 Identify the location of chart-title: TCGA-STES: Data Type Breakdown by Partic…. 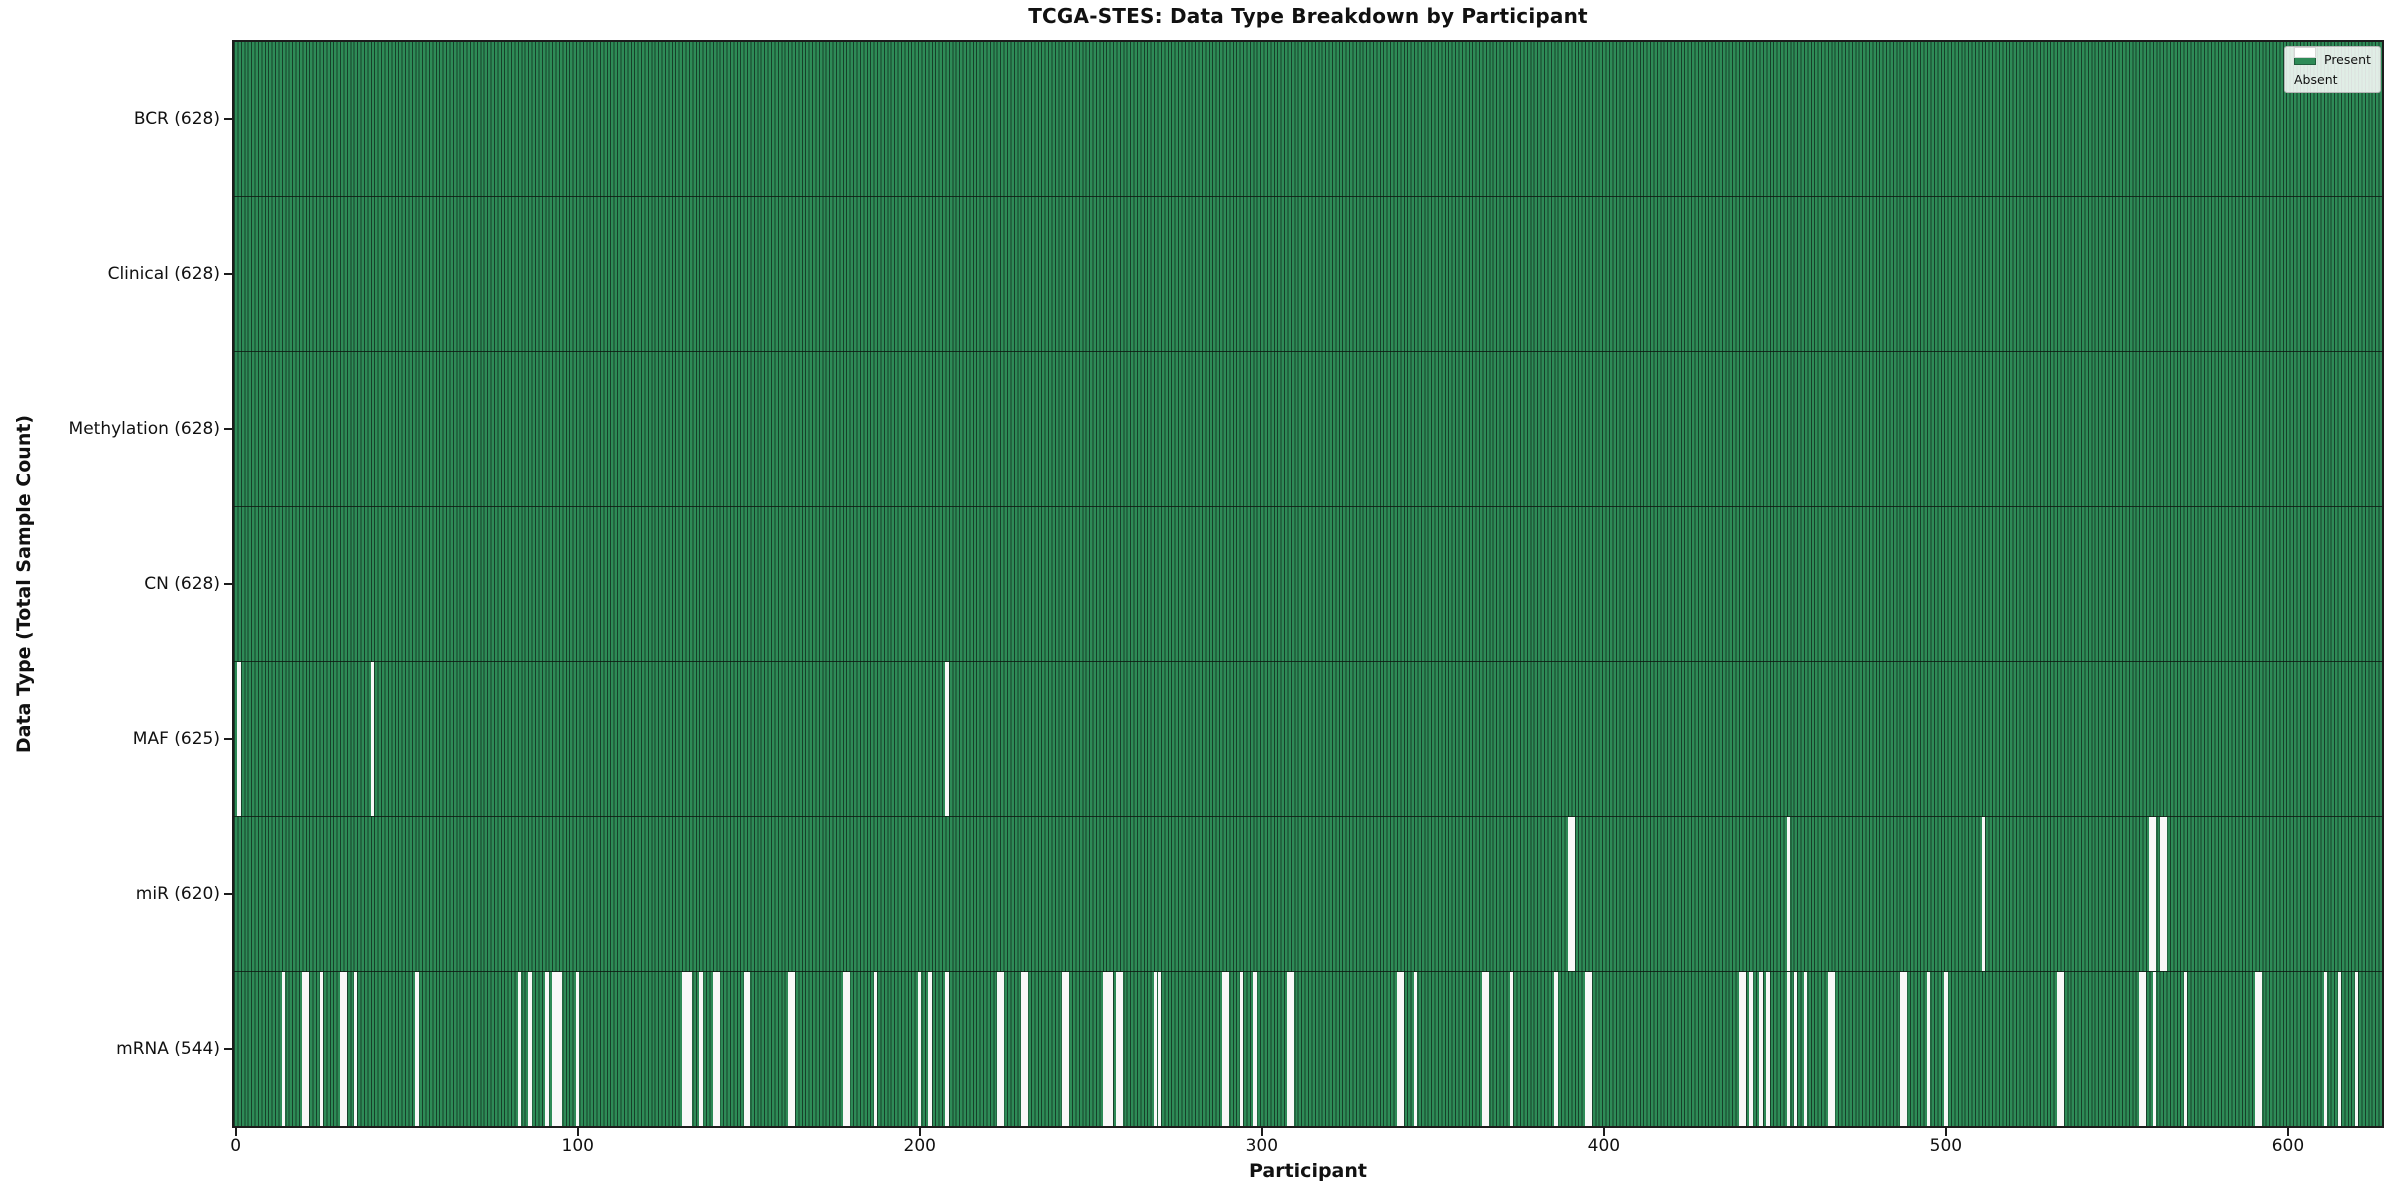
(1308, 16).